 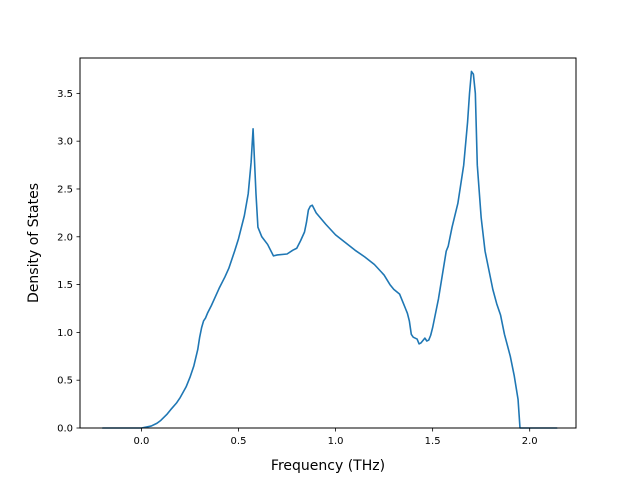 I want to click on y-tick-label: 0.0, so click(x=65, y=429).